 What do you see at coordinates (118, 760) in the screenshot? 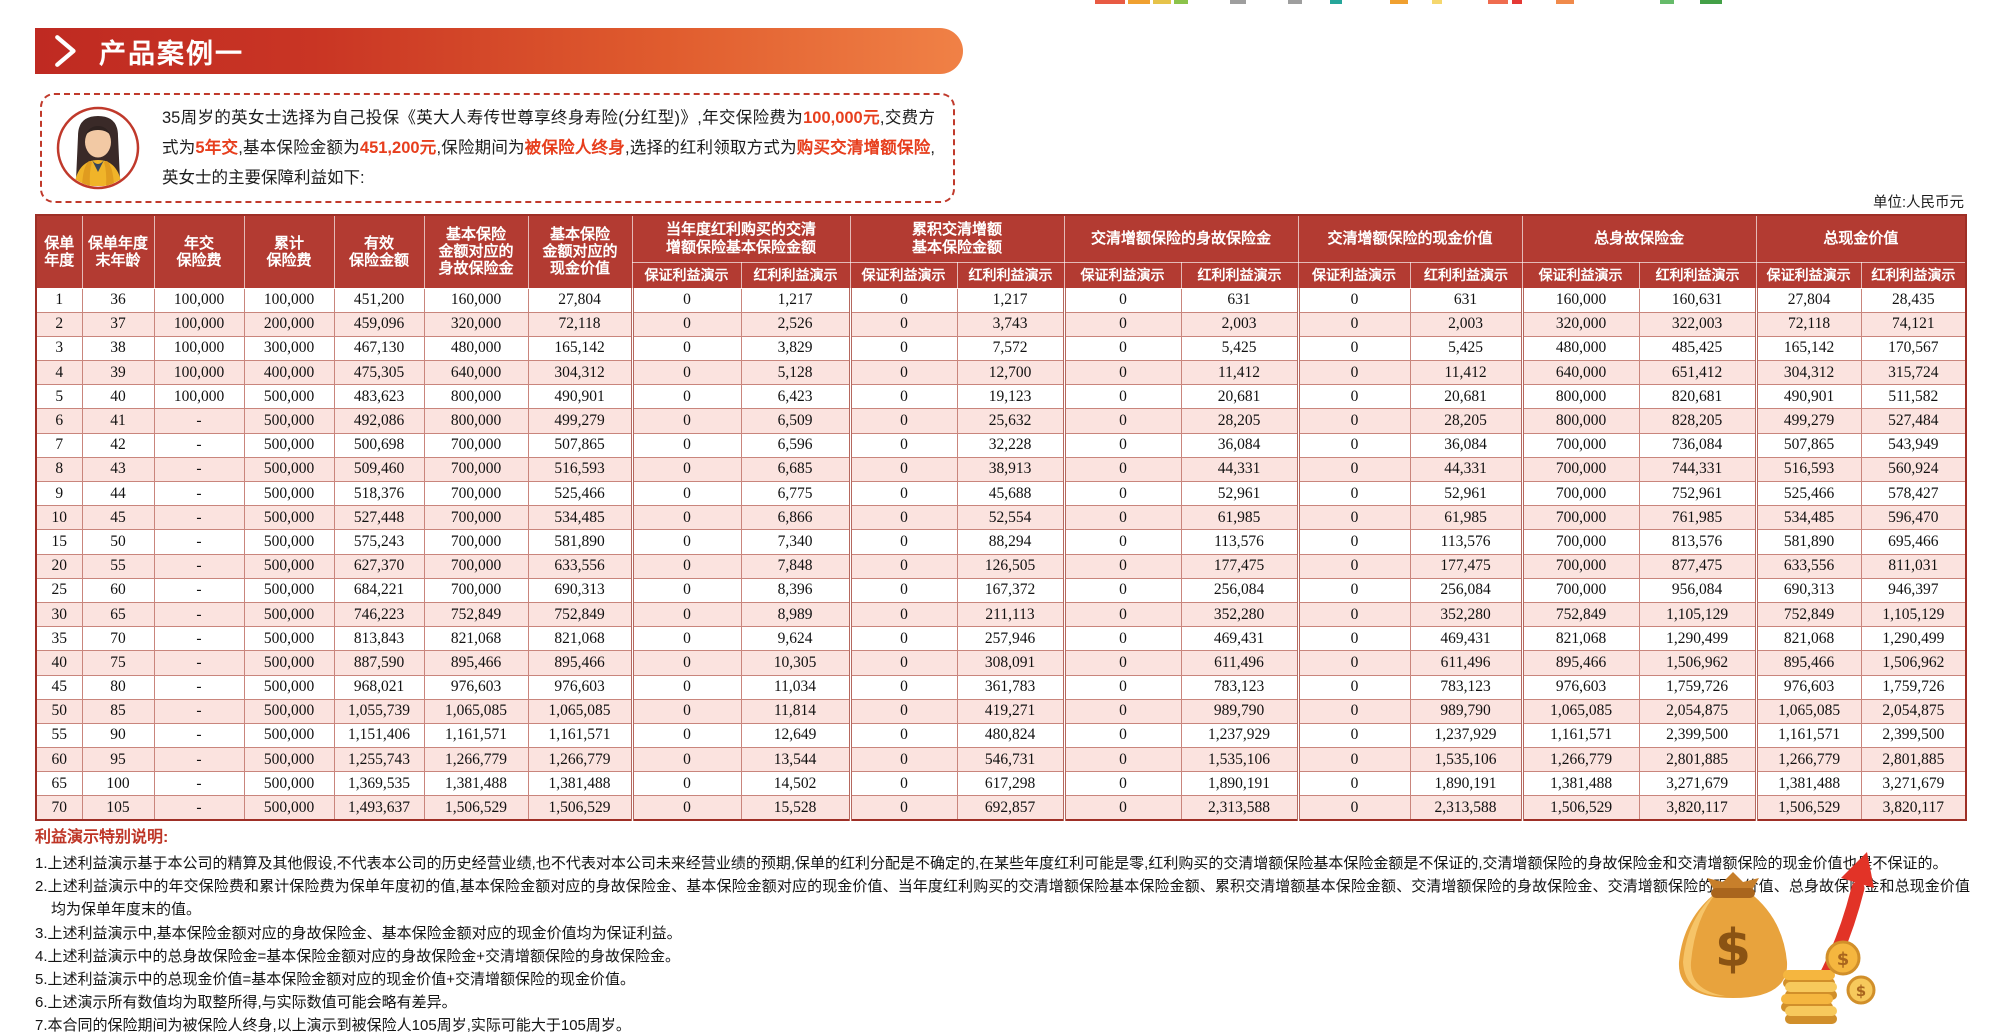
I see `table-cell: 95` at bounding box center [118, 760].